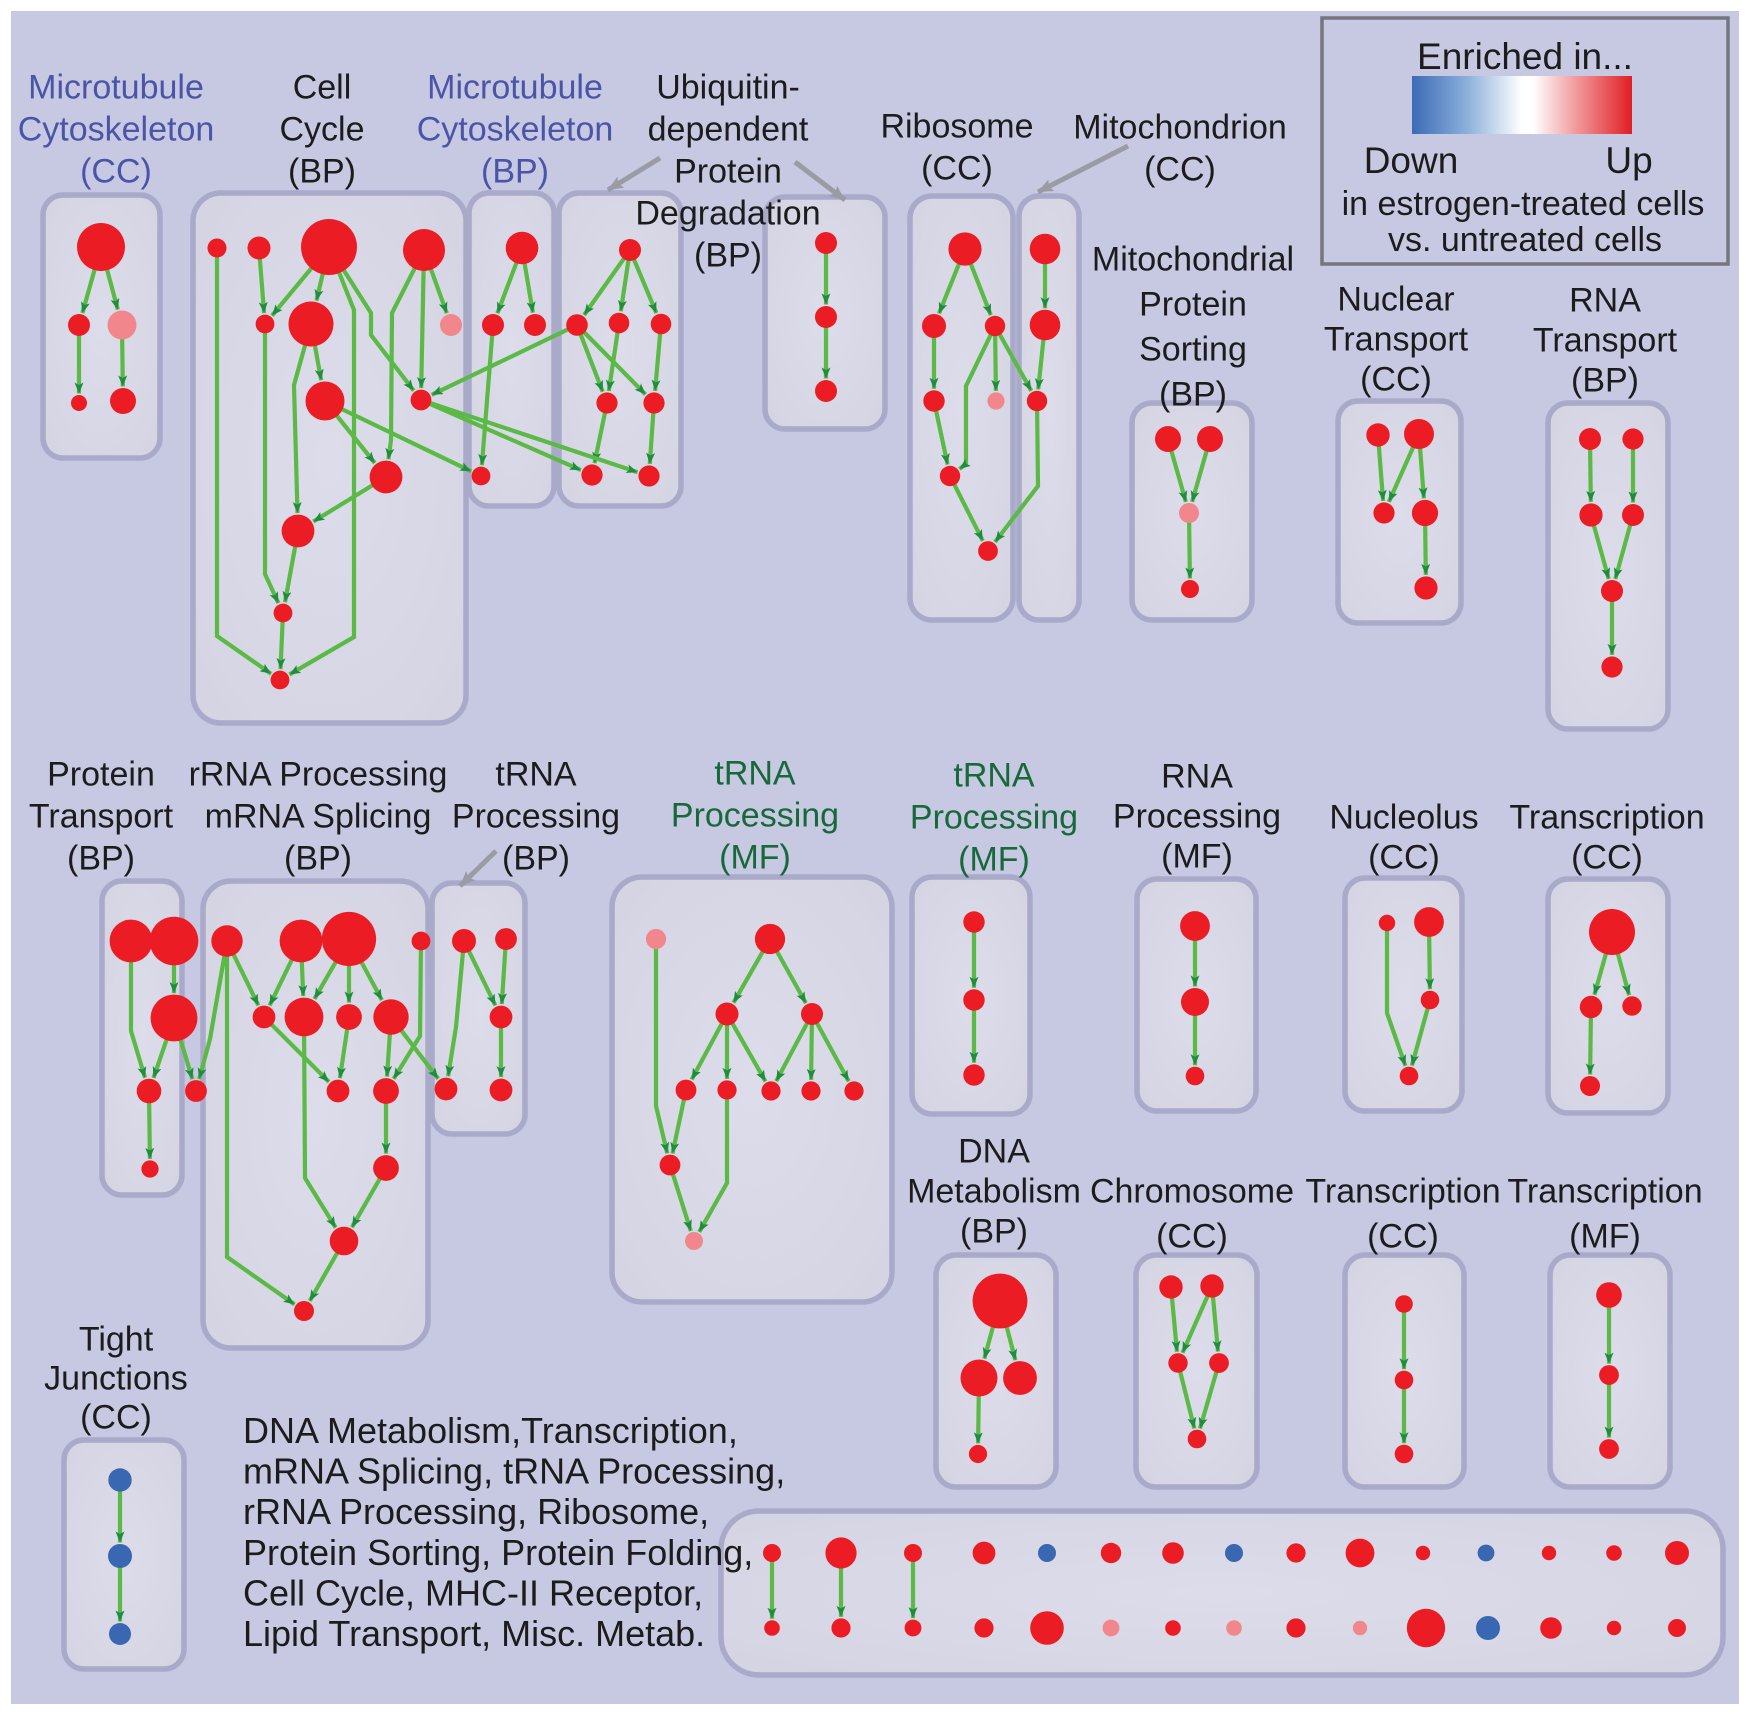 Image resolution: width=1750 pixels, height=1715 pixels. Describe the element at coordinates (1192, 1191) in the screenshot. I see `svg-text: Chromosome` at that location.